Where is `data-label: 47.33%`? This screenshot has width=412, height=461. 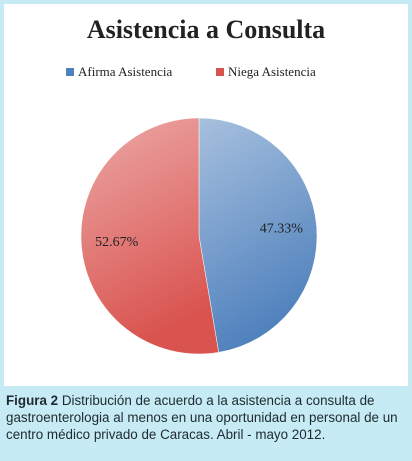
data-label: 47.33% is located at coordinates (282, 228).